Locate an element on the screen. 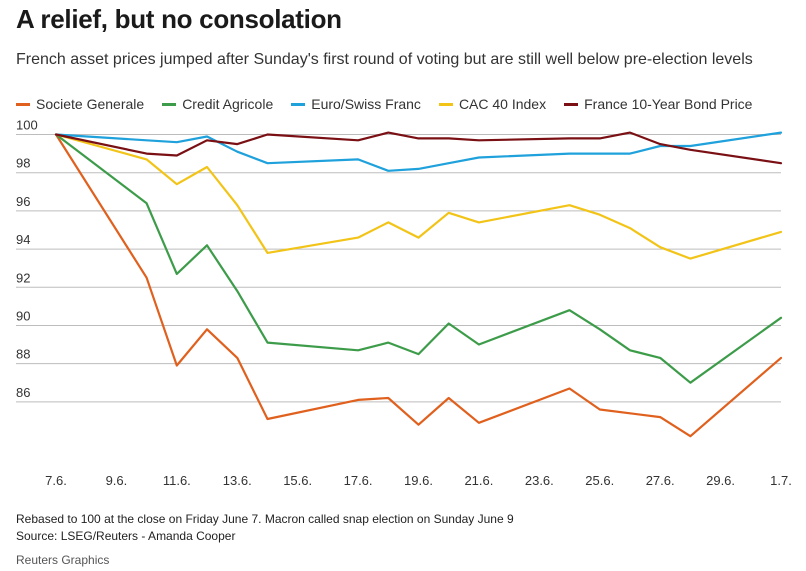  legend-label: Credit Agricole is located at coordinates (228, 104).